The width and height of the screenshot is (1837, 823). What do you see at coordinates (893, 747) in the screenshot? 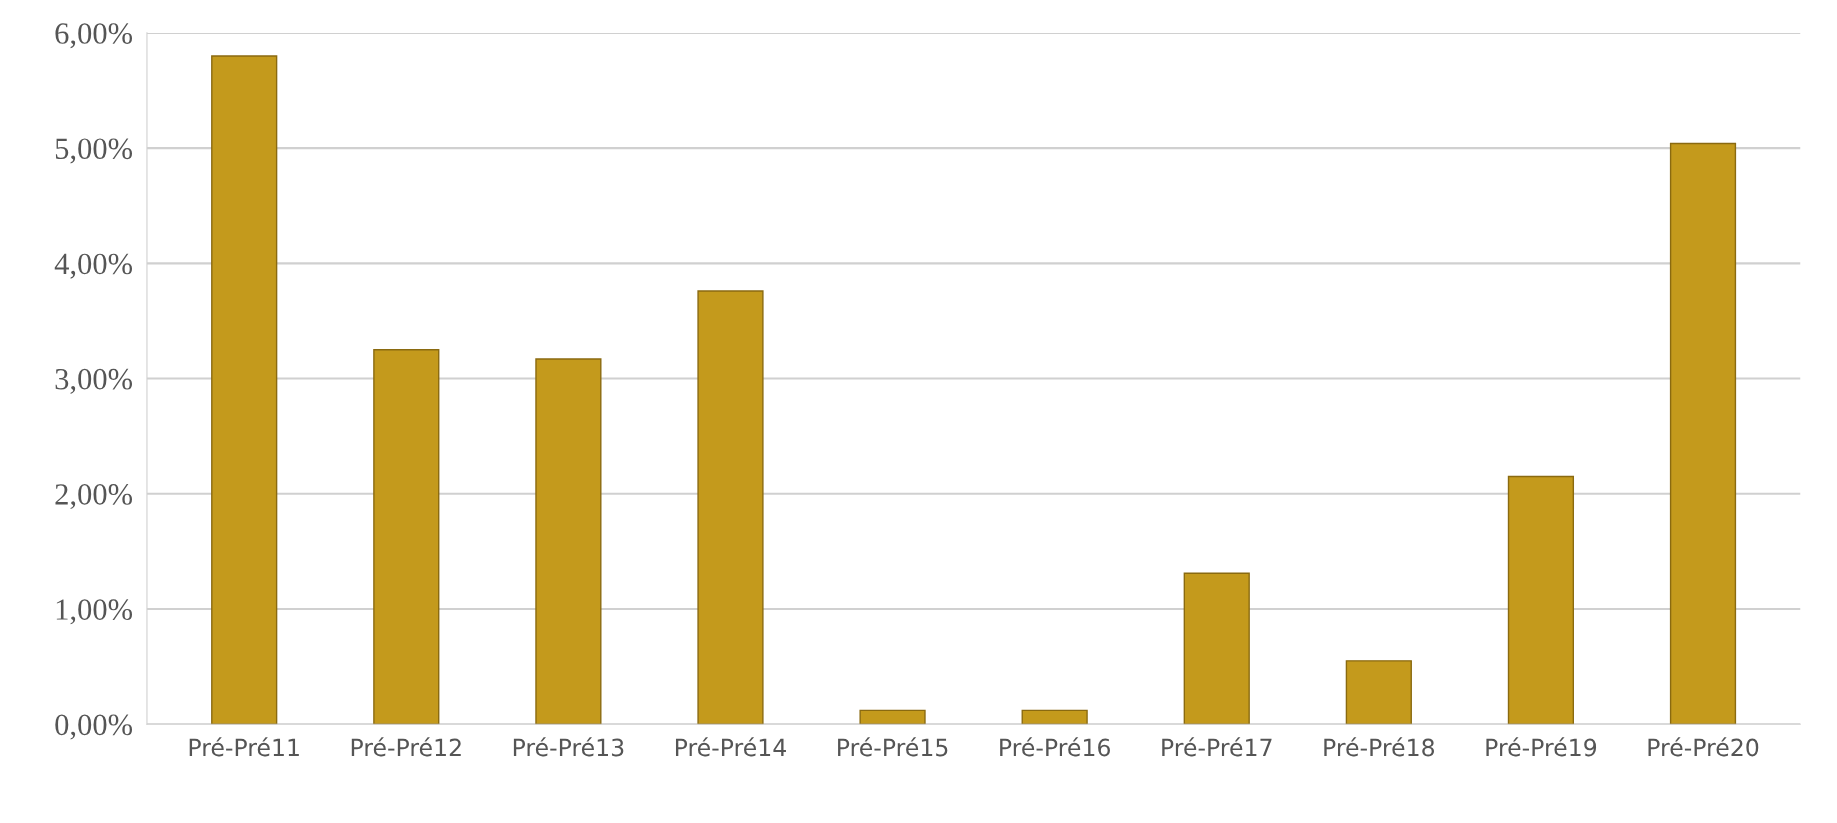
I see `x-tick-label: Pré-Pré15` at bounding box center [893, 747].